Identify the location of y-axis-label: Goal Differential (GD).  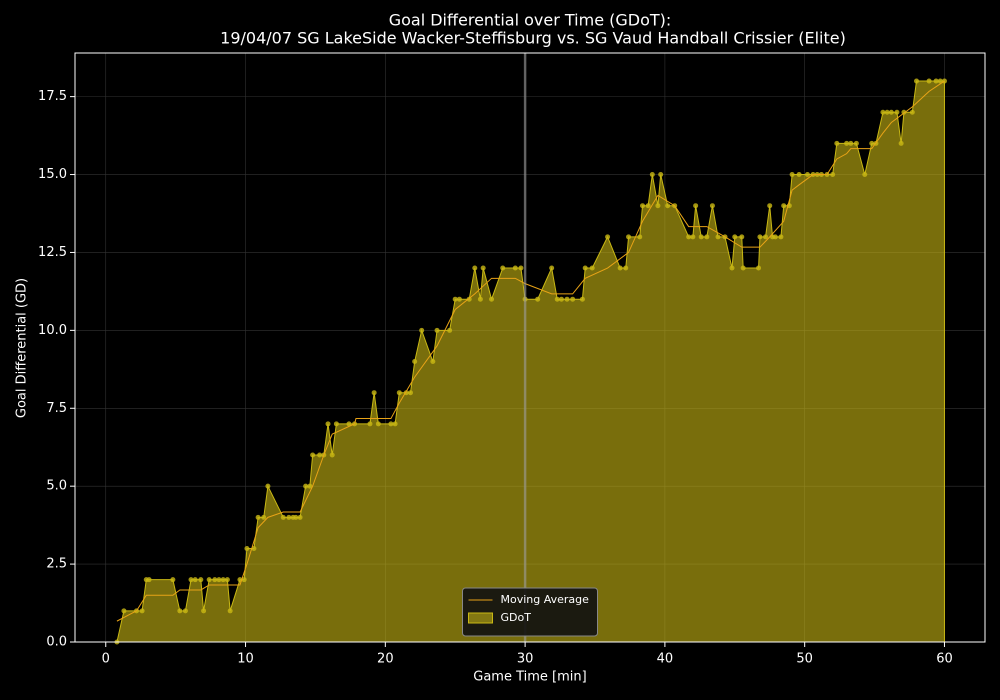
(22, 348).